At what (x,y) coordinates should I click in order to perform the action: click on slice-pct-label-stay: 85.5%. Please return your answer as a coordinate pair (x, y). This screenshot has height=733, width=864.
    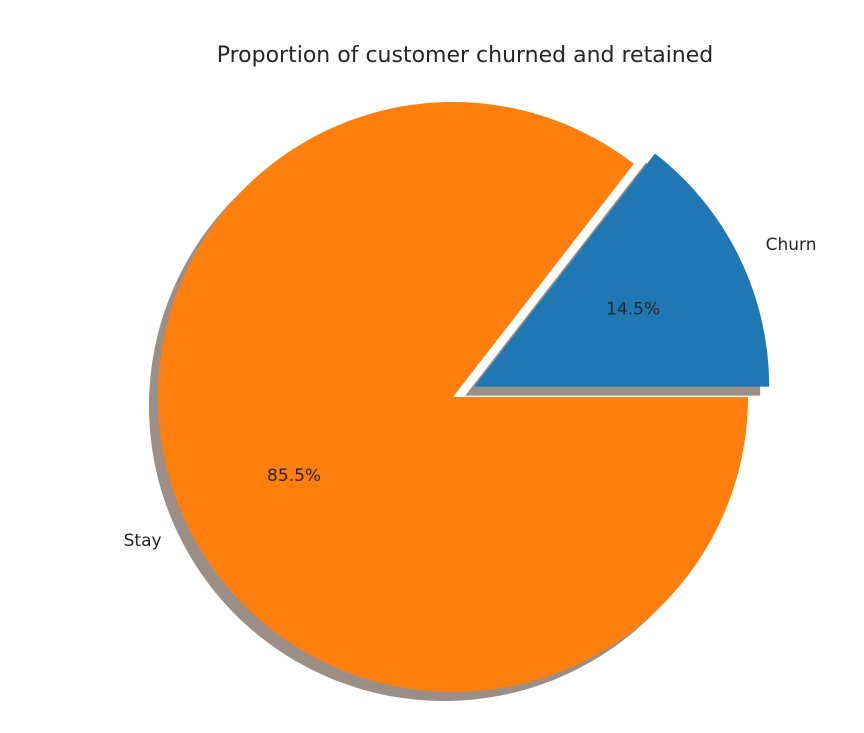
    Looking at the image, I should click on (294, 476).